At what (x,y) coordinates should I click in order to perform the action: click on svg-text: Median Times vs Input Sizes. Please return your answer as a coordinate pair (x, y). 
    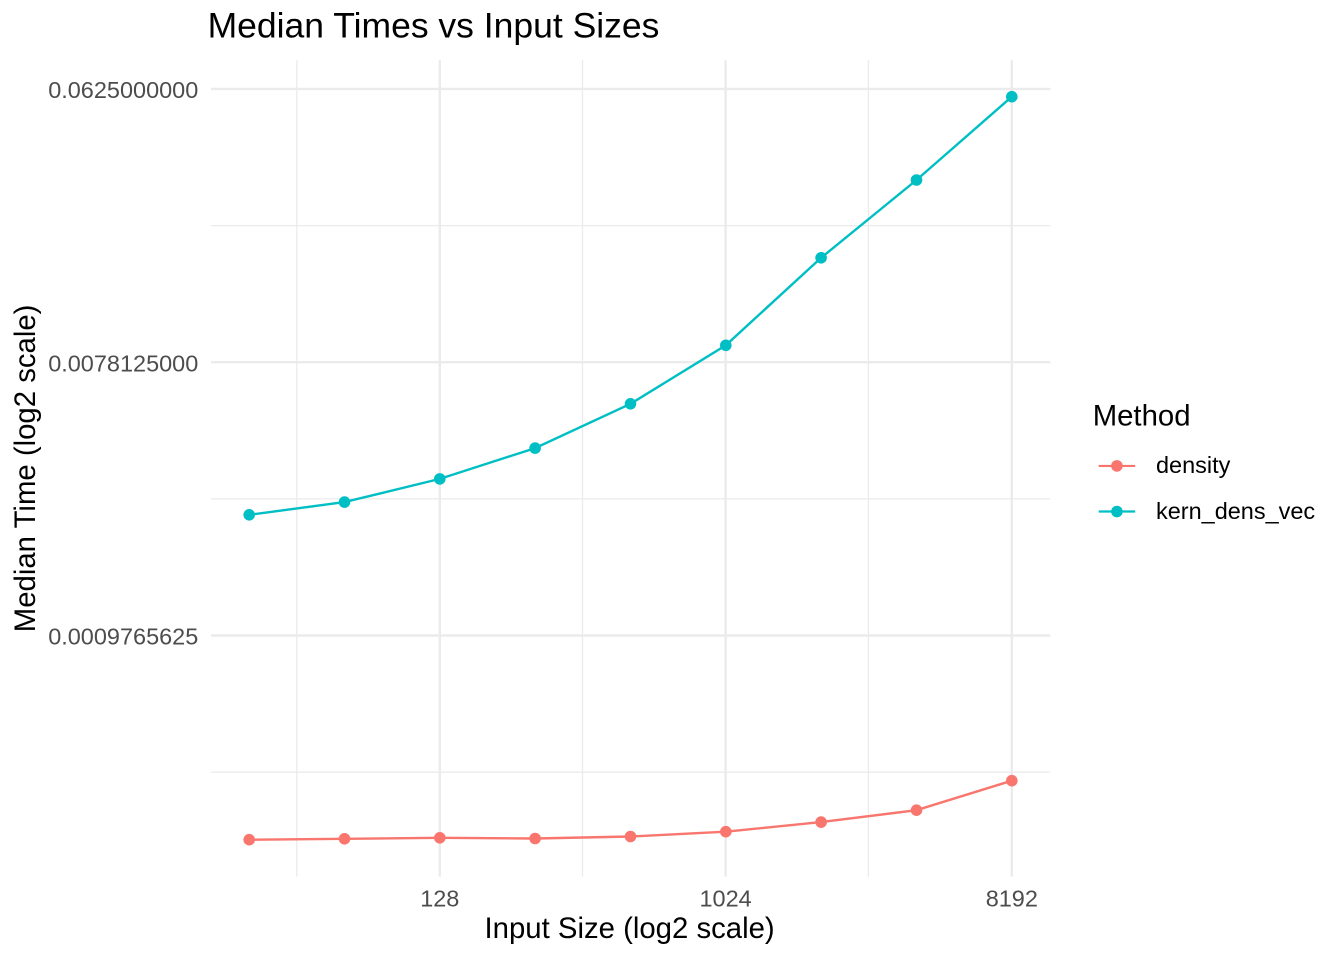
    Looking at the image, I should click on (434, 25).